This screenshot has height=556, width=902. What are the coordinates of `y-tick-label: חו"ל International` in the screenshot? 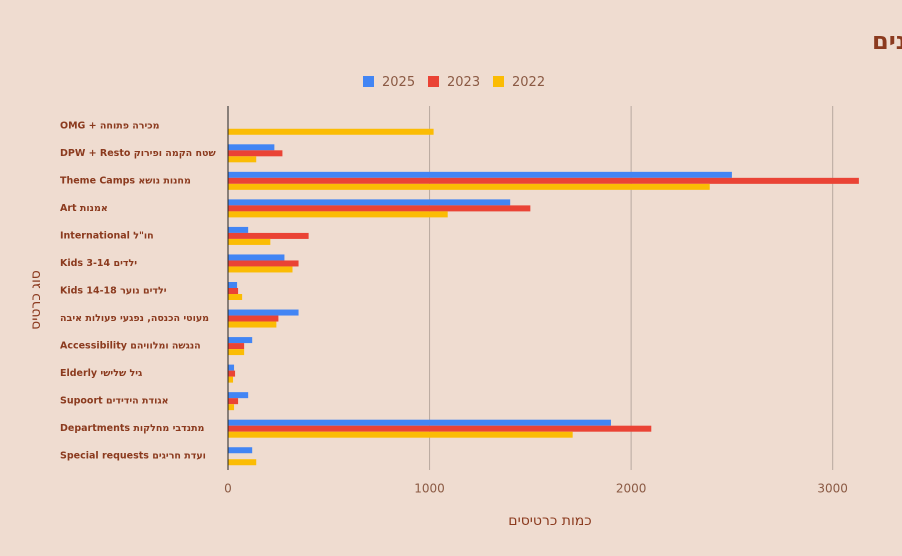 It's located at (107, 235).